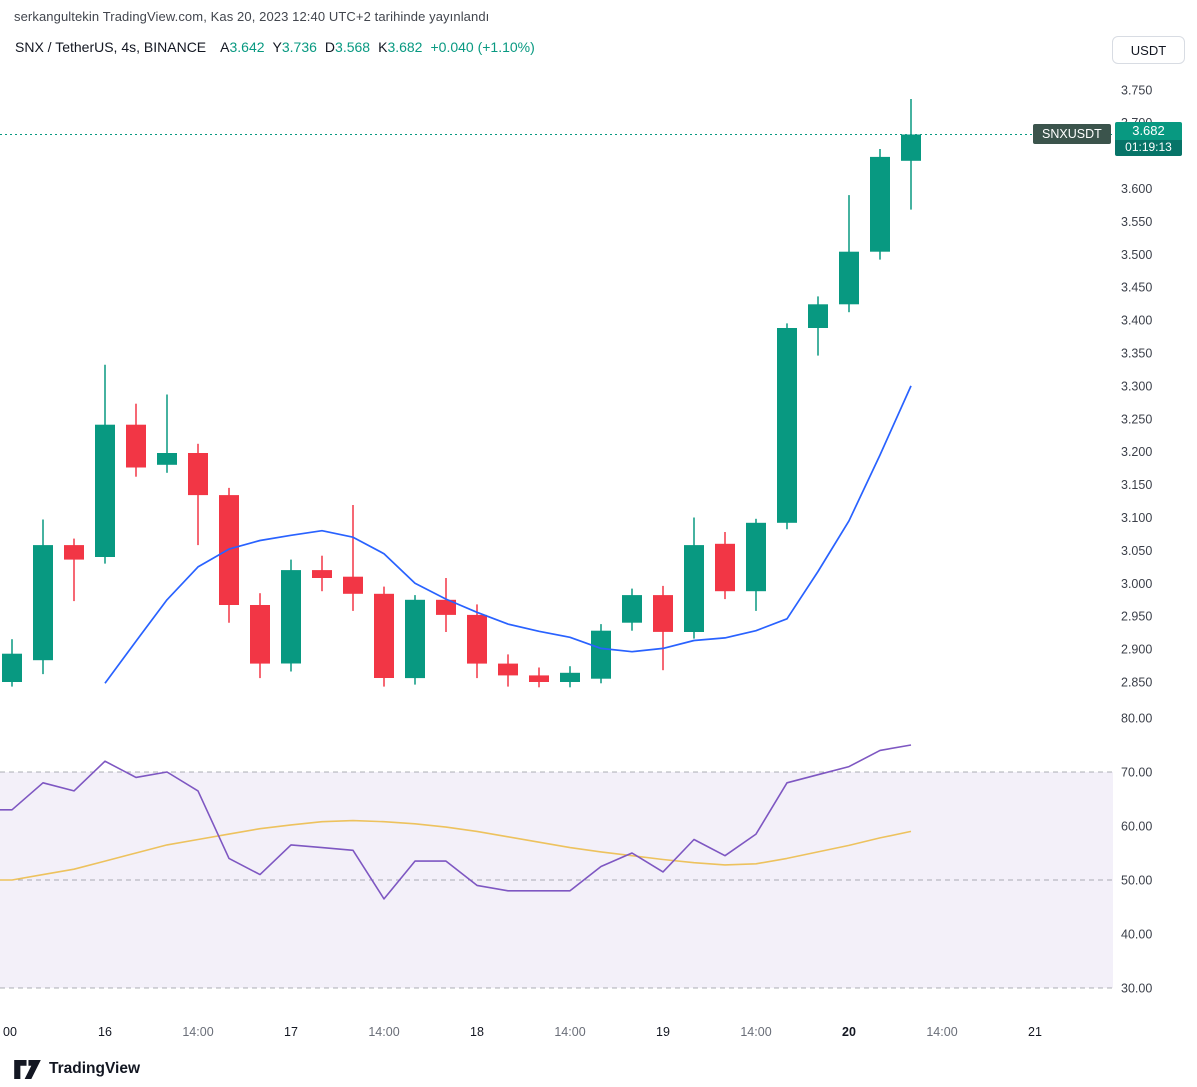 The image size is (1197, 1087). I want to click on svg-text: 3.750, so click(1136, 90).